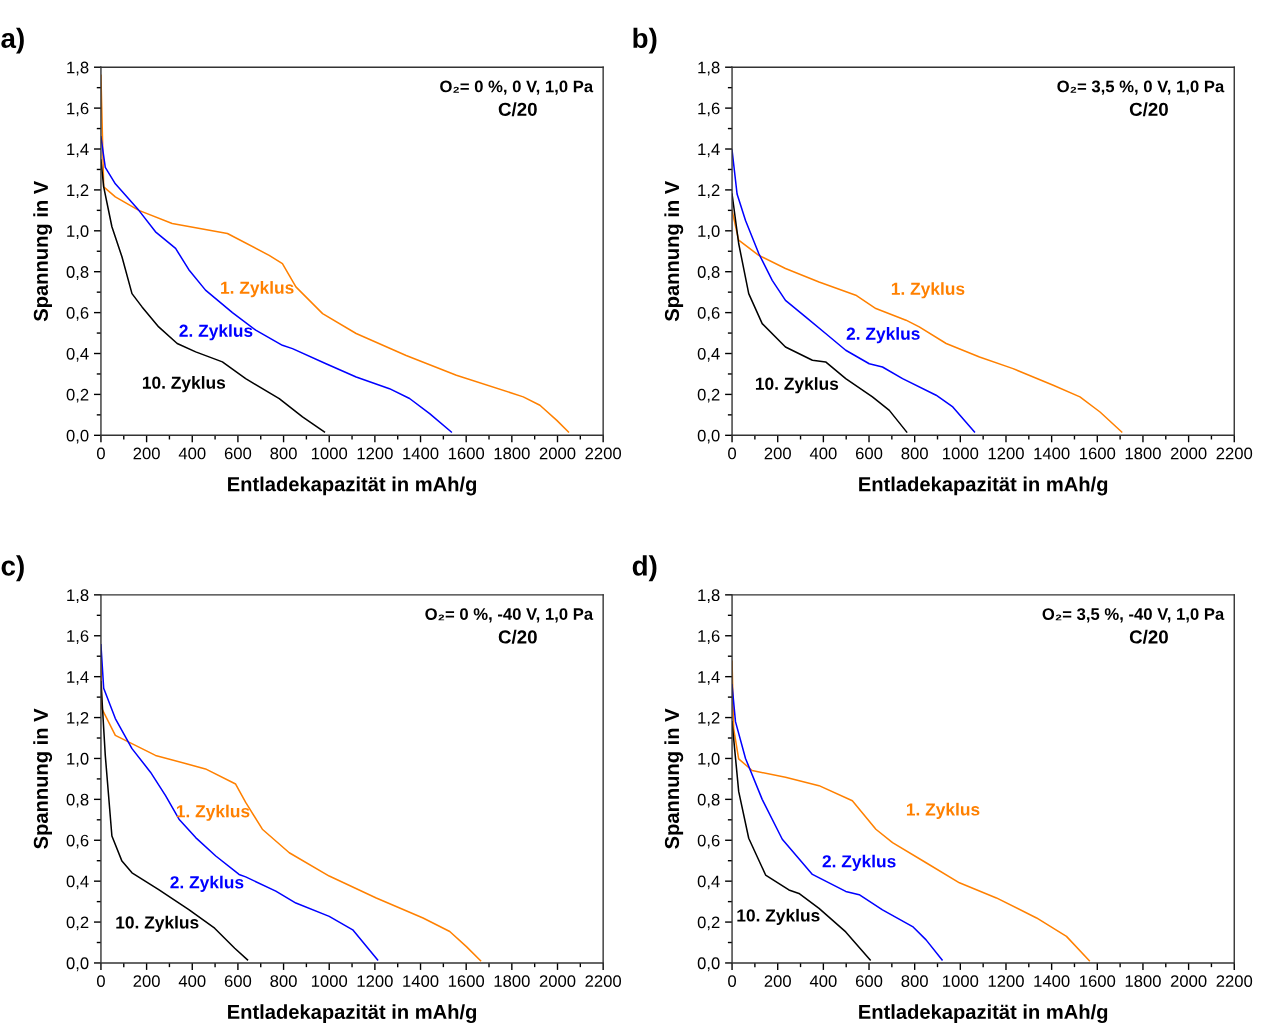  I want to click on annotation: O₂= 0 %, 0 V, 1,0 Pa, so click(517, 87).